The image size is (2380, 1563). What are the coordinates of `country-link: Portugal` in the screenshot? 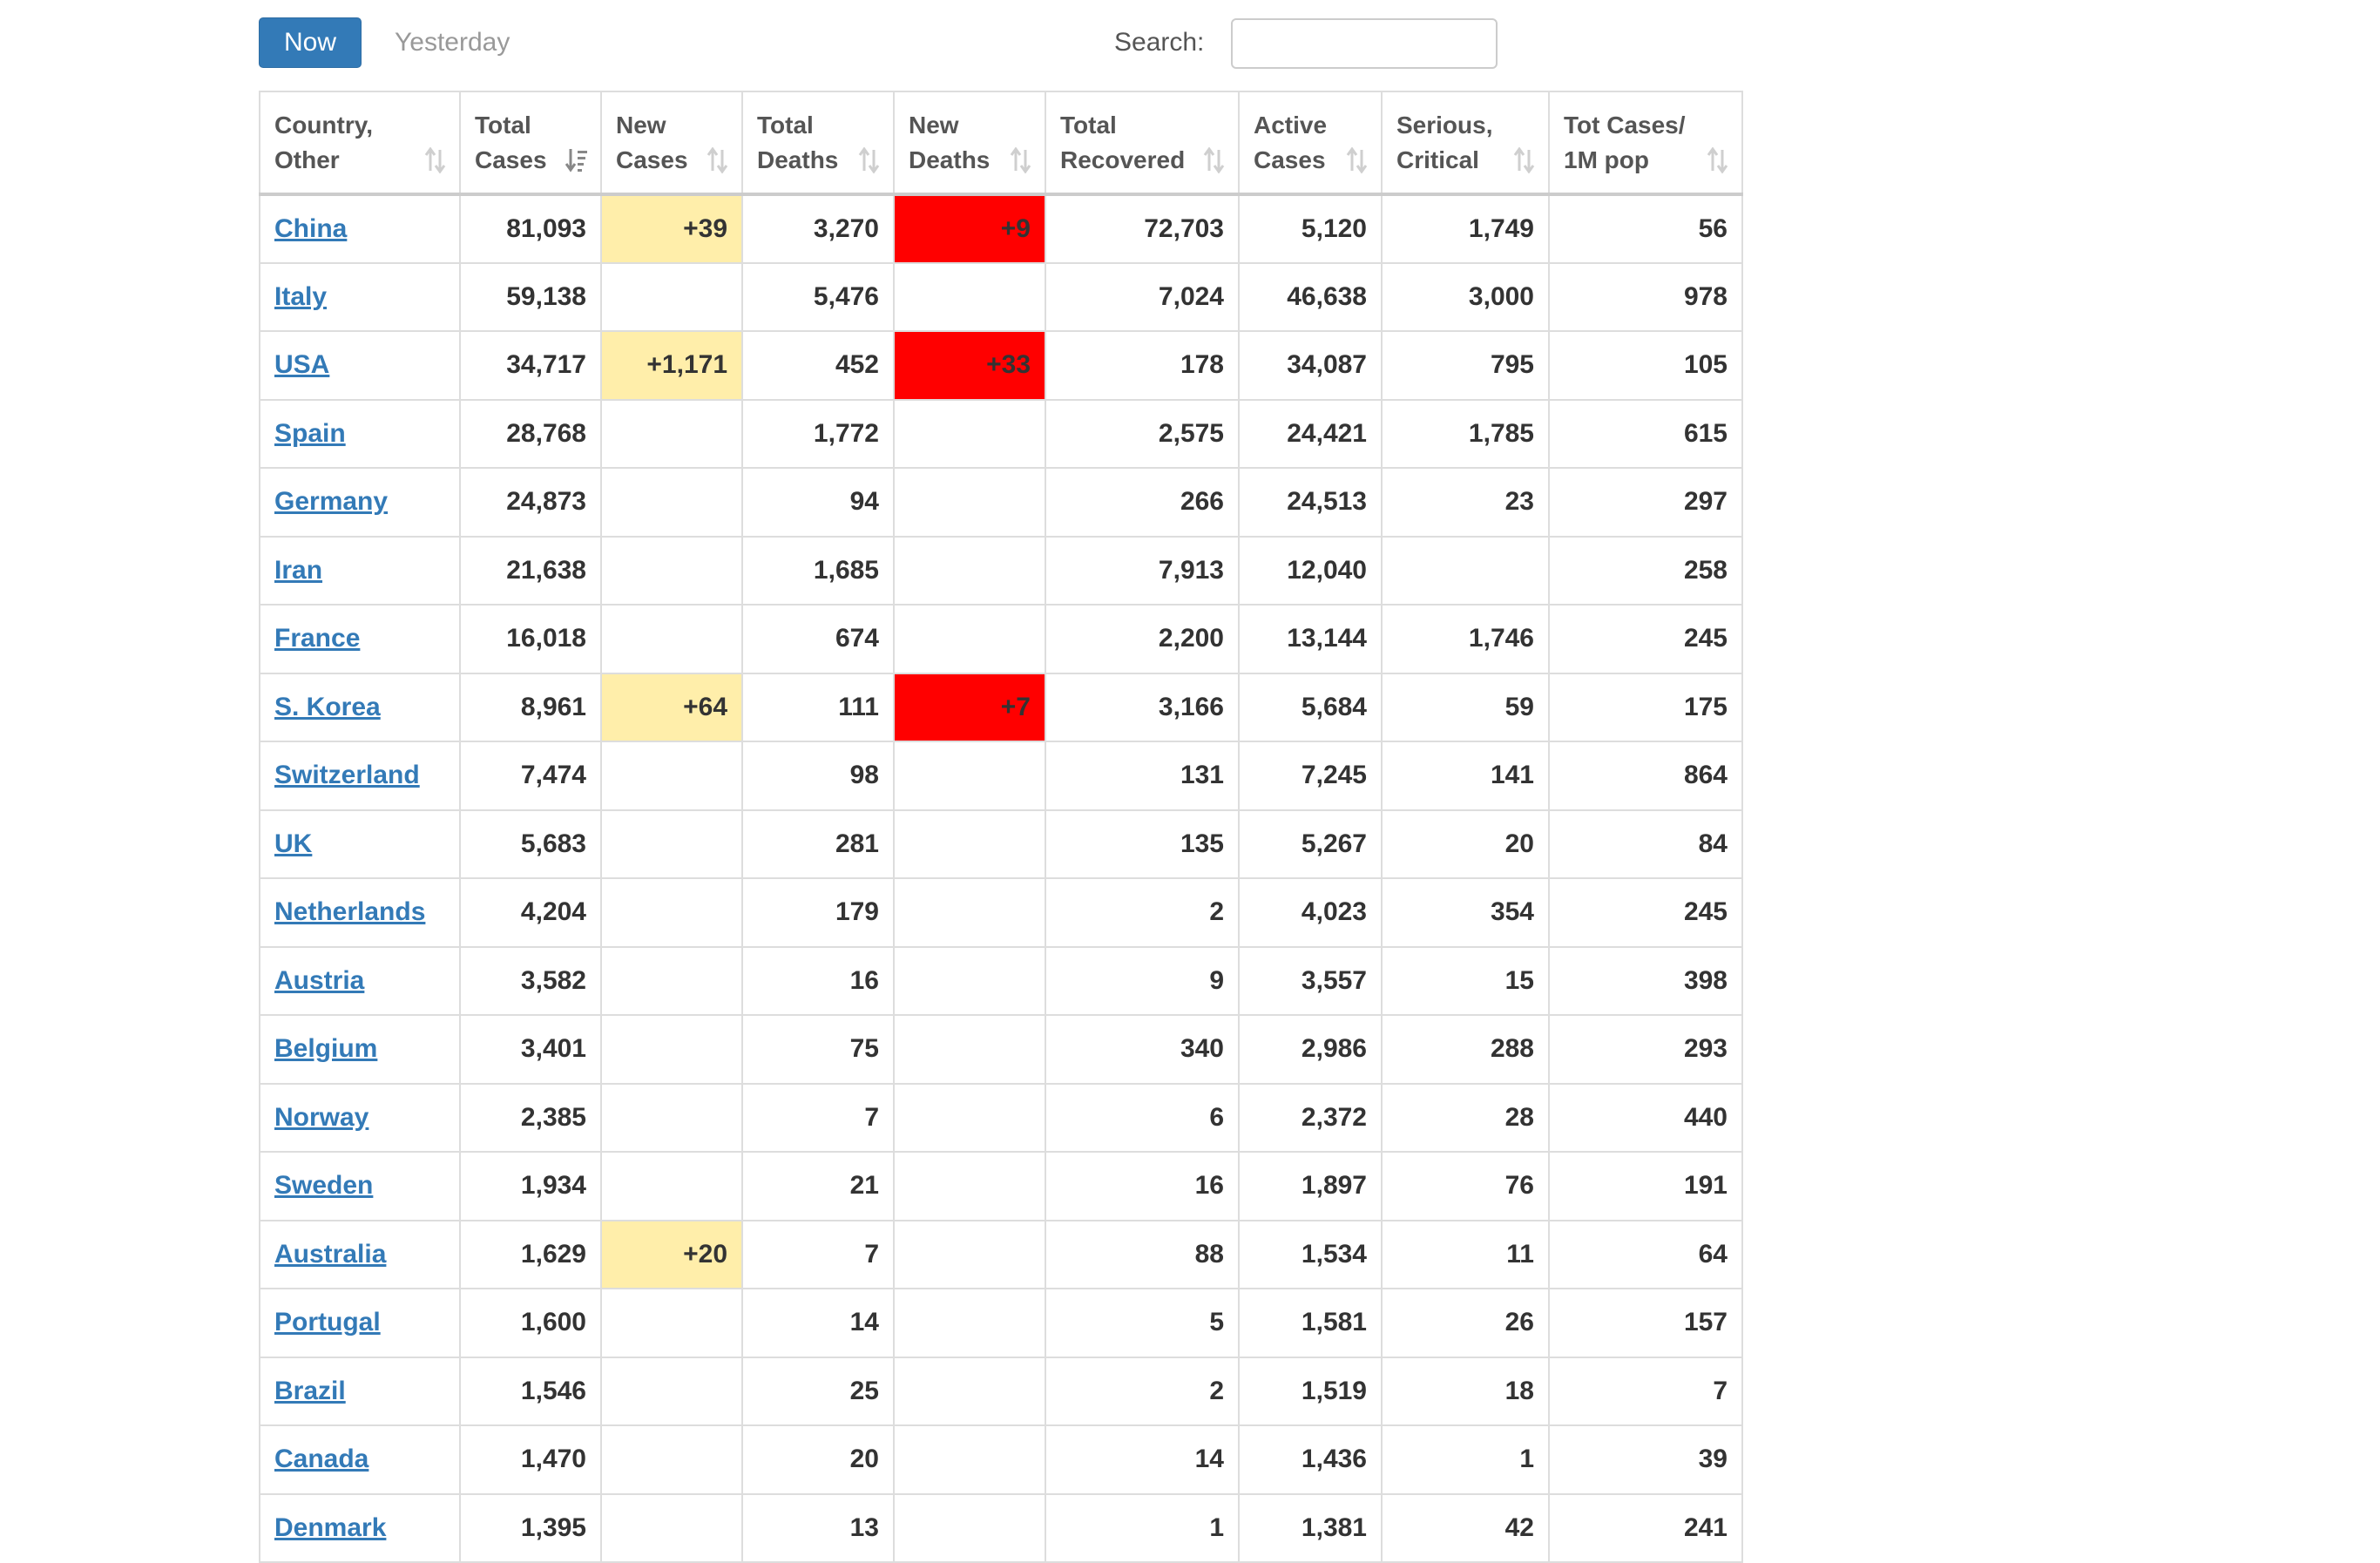 It's located at (327, 1323).